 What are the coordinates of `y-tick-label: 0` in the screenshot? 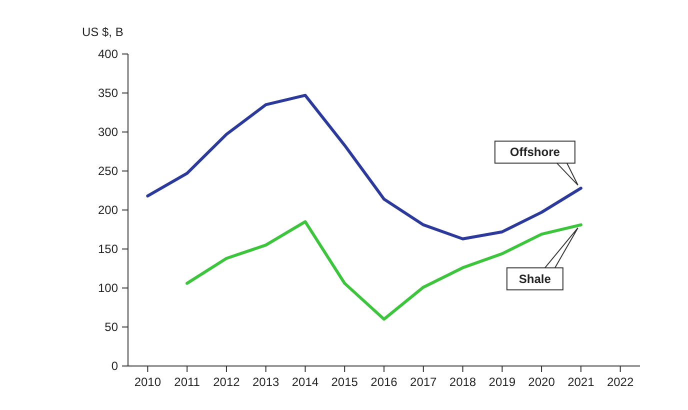 It's located at (114, 366).